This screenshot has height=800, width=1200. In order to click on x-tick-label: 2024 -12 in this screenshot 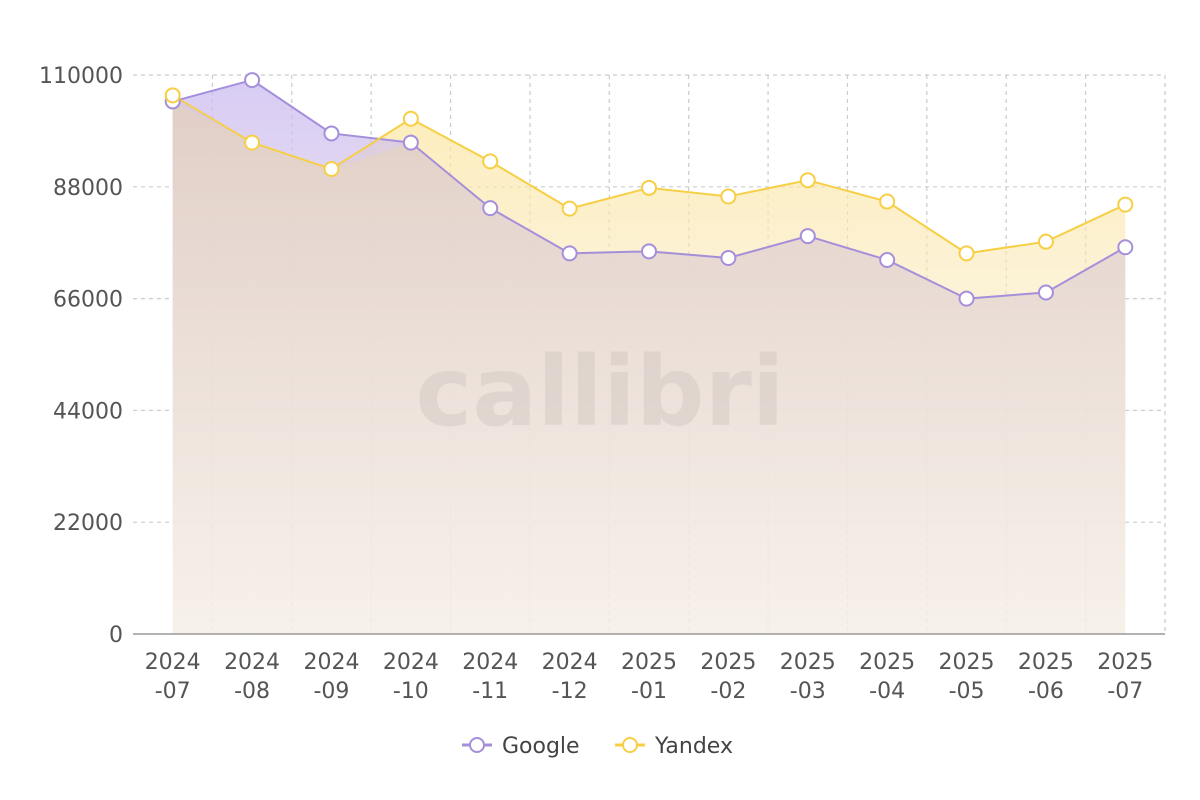, I will do `click(570, 677)`.